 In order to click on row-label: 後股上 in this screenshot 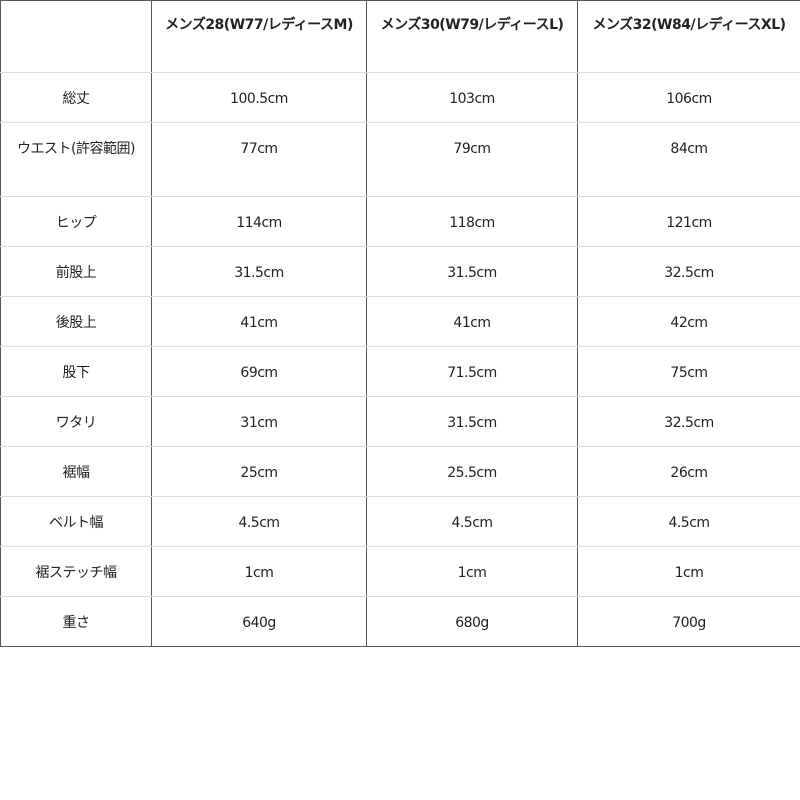, I will do `click(76, 321)`.